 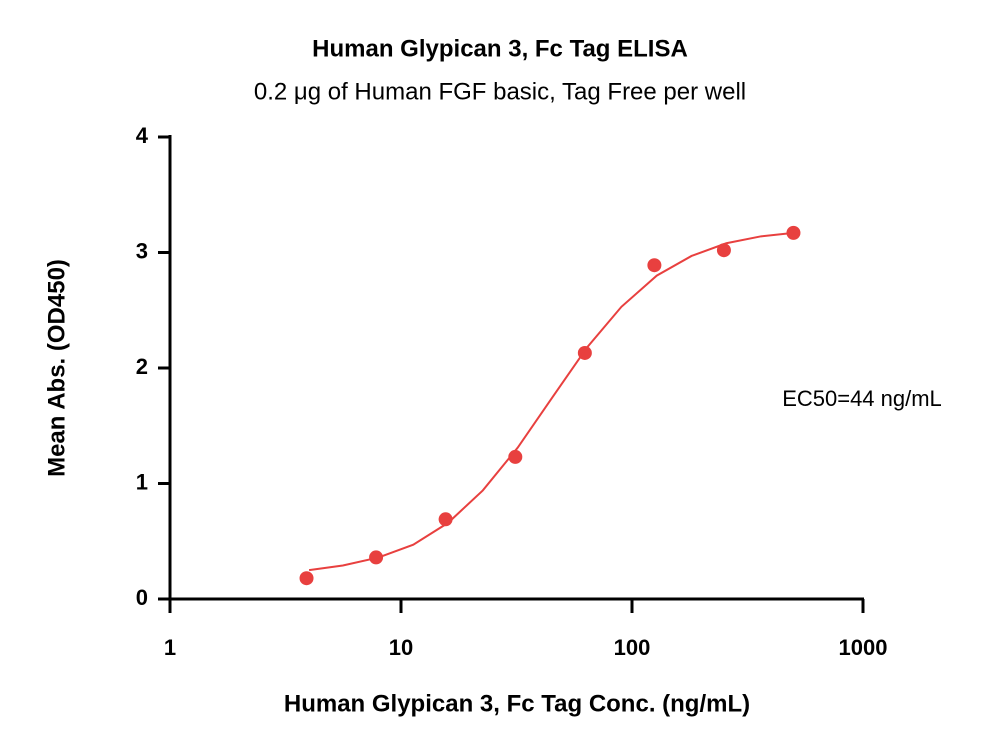 I want to click on x-tick-label: 1000, so click(x=863, y=647).